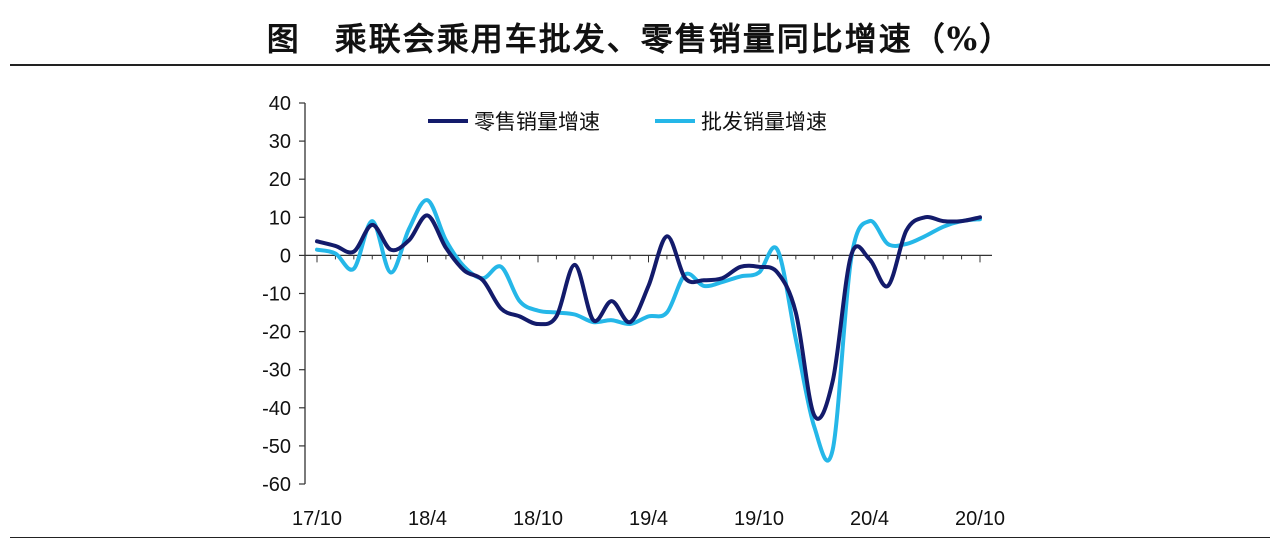  Describe the element at coordinates (276, 447) in the screenshot. I see `y-tick-label: -50` at that location.